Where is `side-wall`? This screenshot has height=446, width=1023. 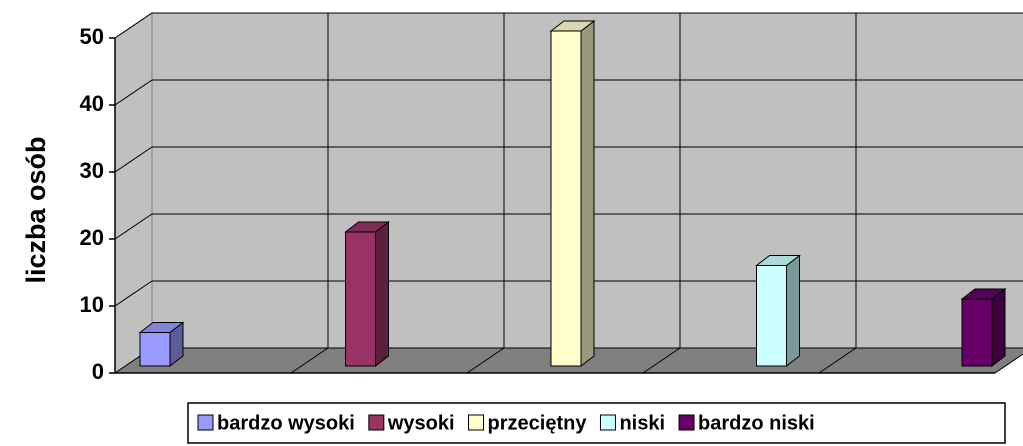
side-wall is located at coordinates (133, 193).